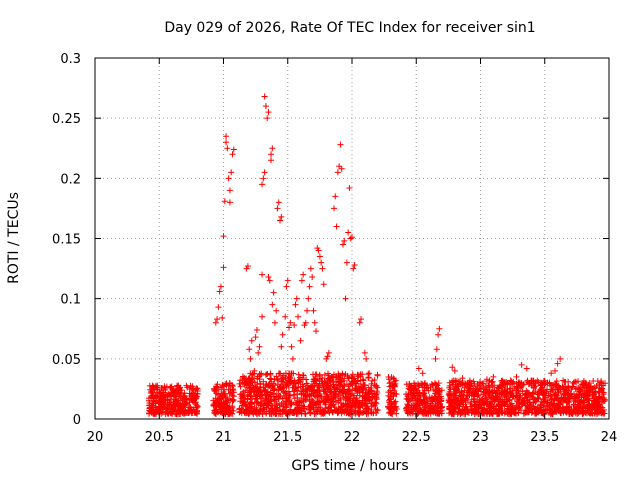 Image resolution: width=640 pixels, height=480 pixels. Describe the element at coordinates (66, 360) in the screenshot. I see `y-tick-label: 0.05` at that location.